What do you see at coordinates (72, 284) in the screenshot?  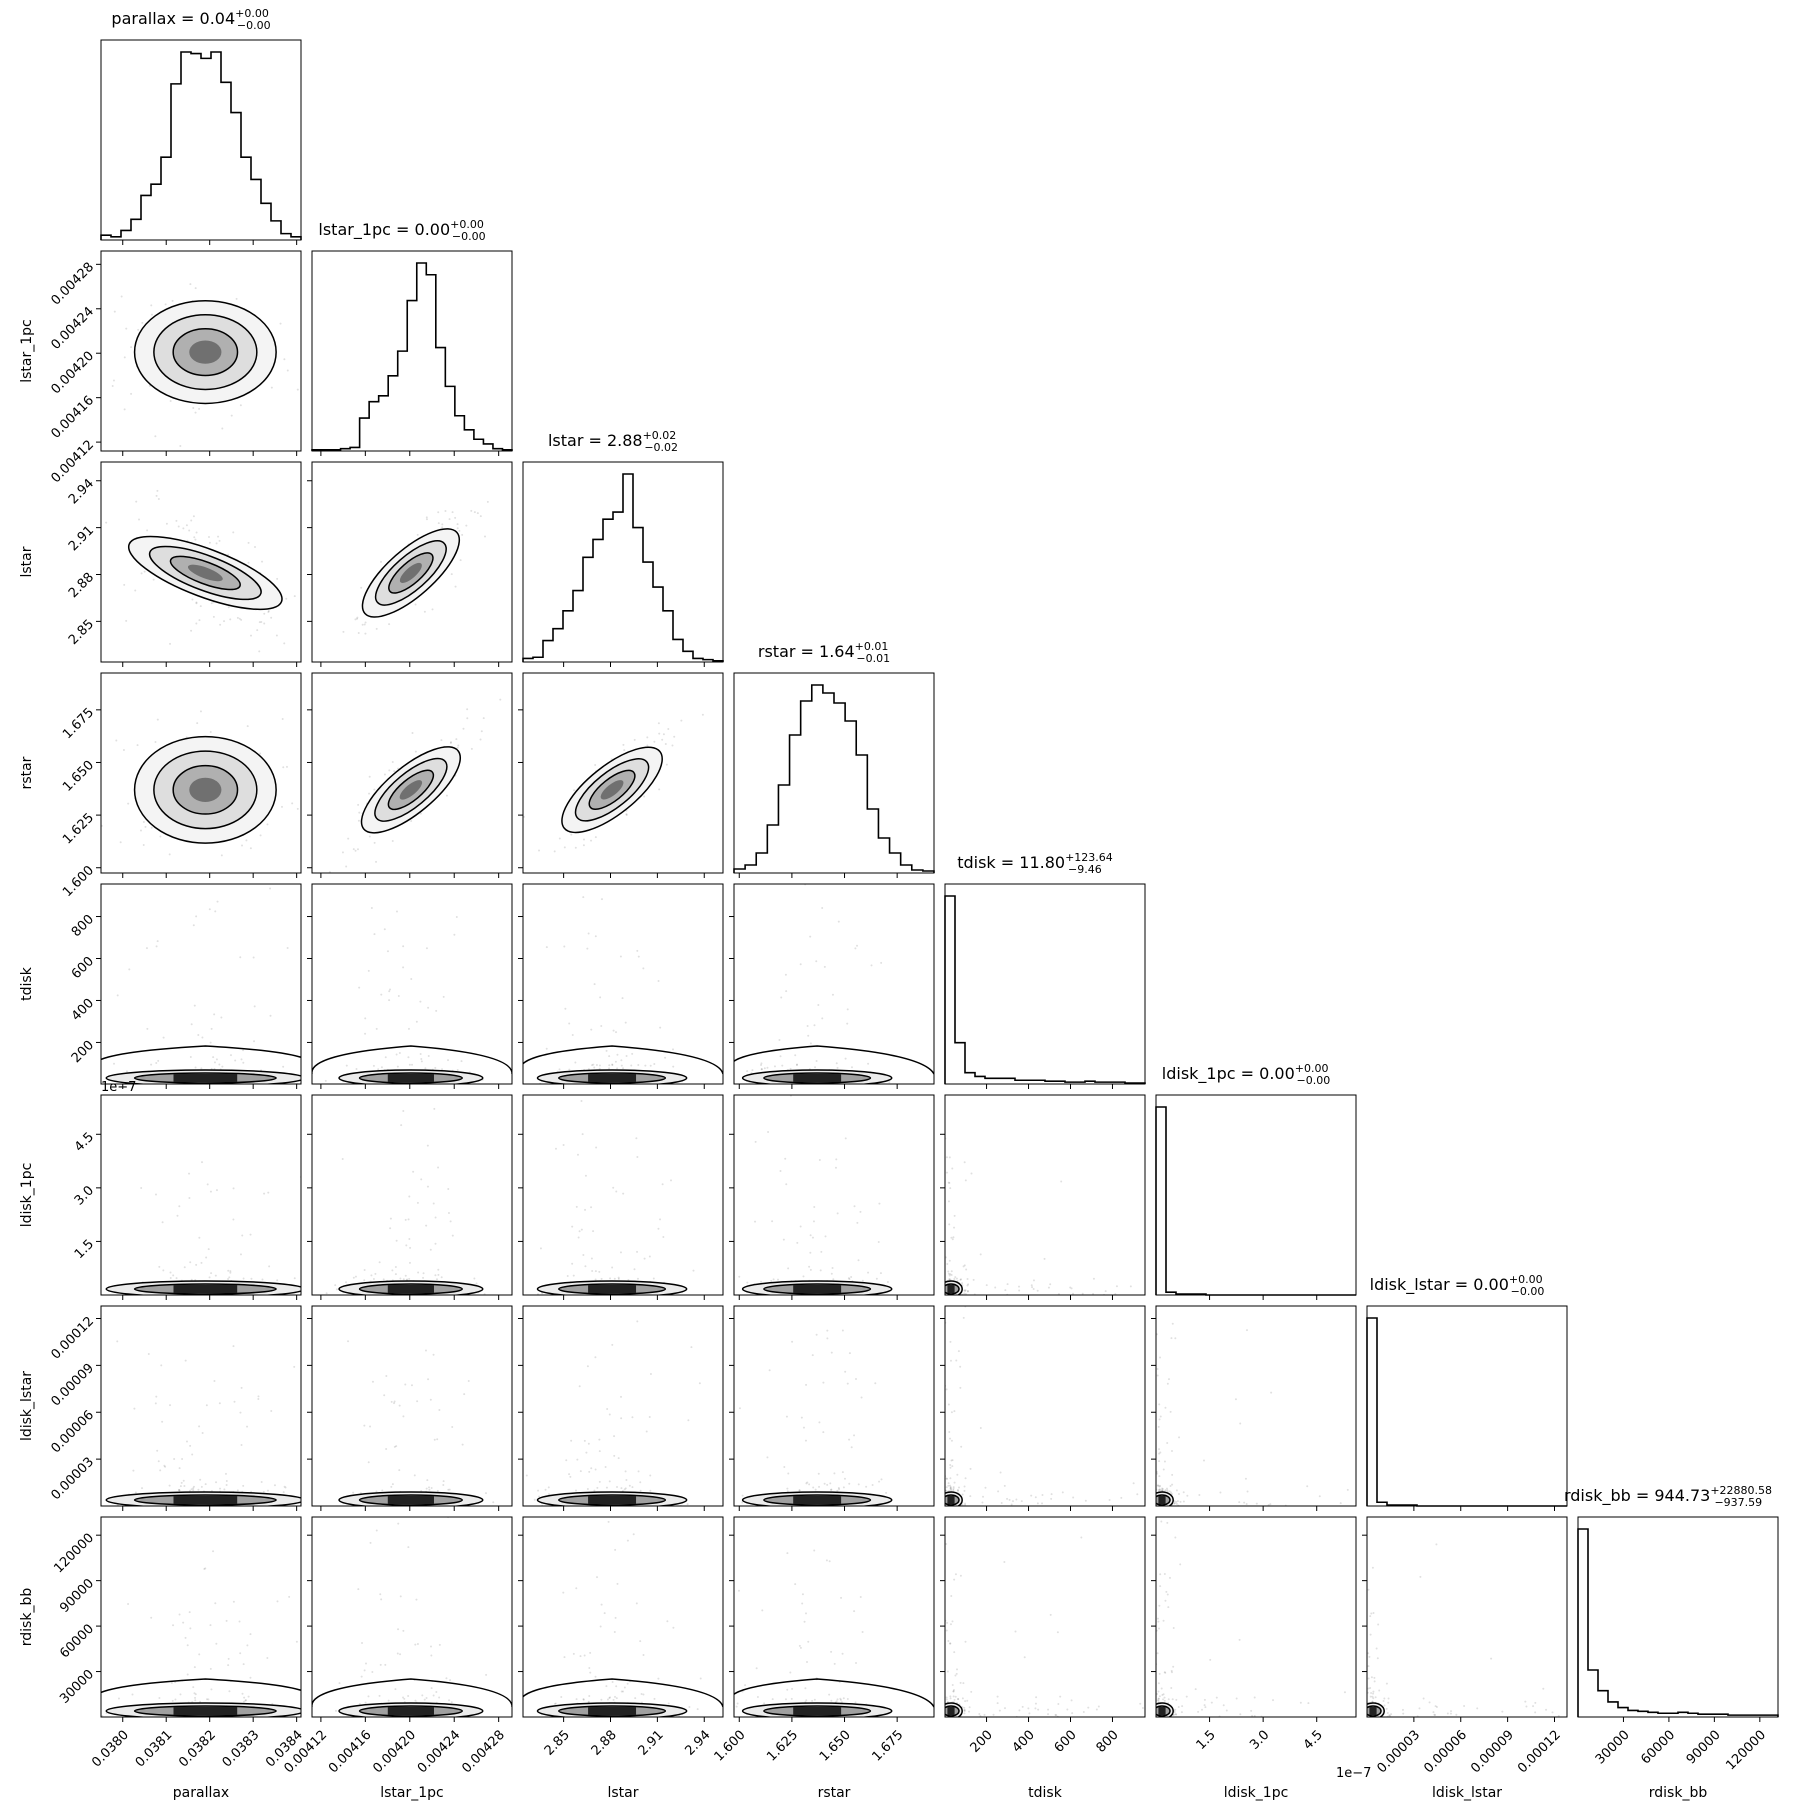 I see `y-tick-label: 0.00428` at bounding box center [72, 284].